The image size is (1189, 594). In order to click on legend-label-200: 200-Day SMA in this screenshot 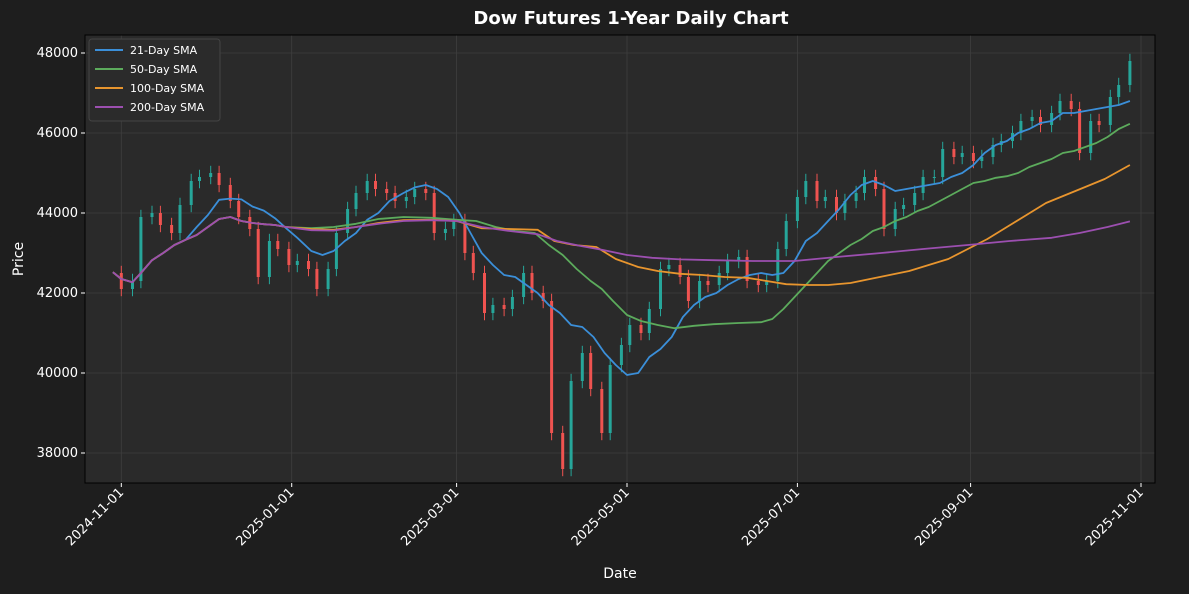, I will do `click(167, 107)`.